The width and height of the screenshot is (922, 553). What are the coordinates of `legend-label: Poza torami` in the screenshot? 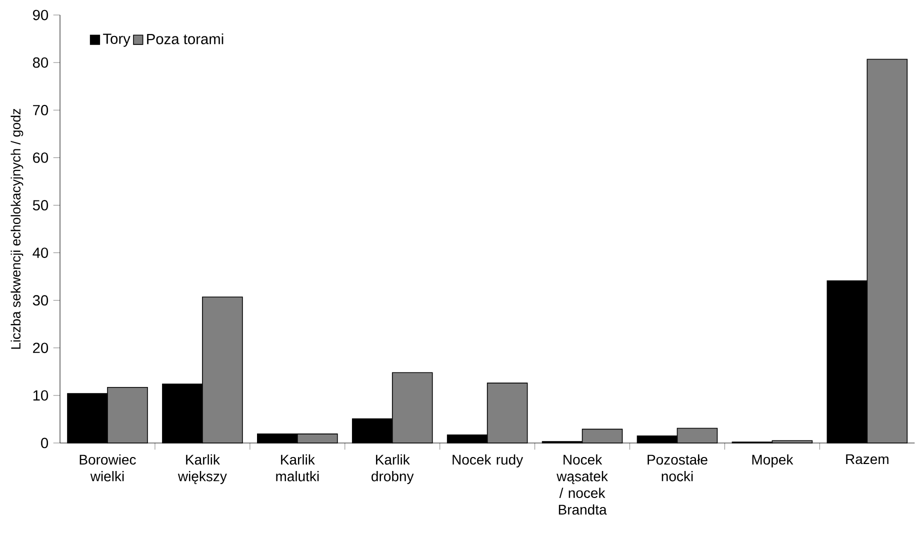 It's located at (185, 38).